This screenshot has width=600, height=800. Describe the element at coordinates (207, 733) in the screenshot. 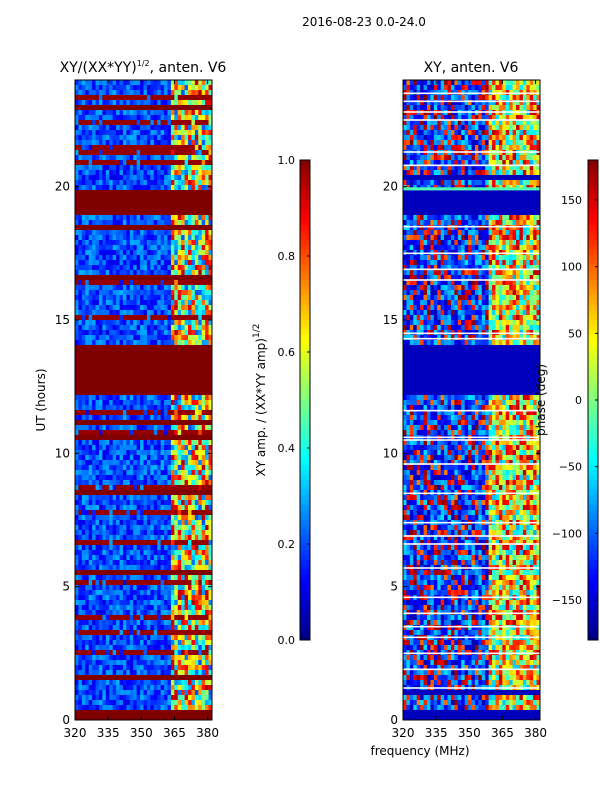

I see `x-tick-label: 380` at that location.